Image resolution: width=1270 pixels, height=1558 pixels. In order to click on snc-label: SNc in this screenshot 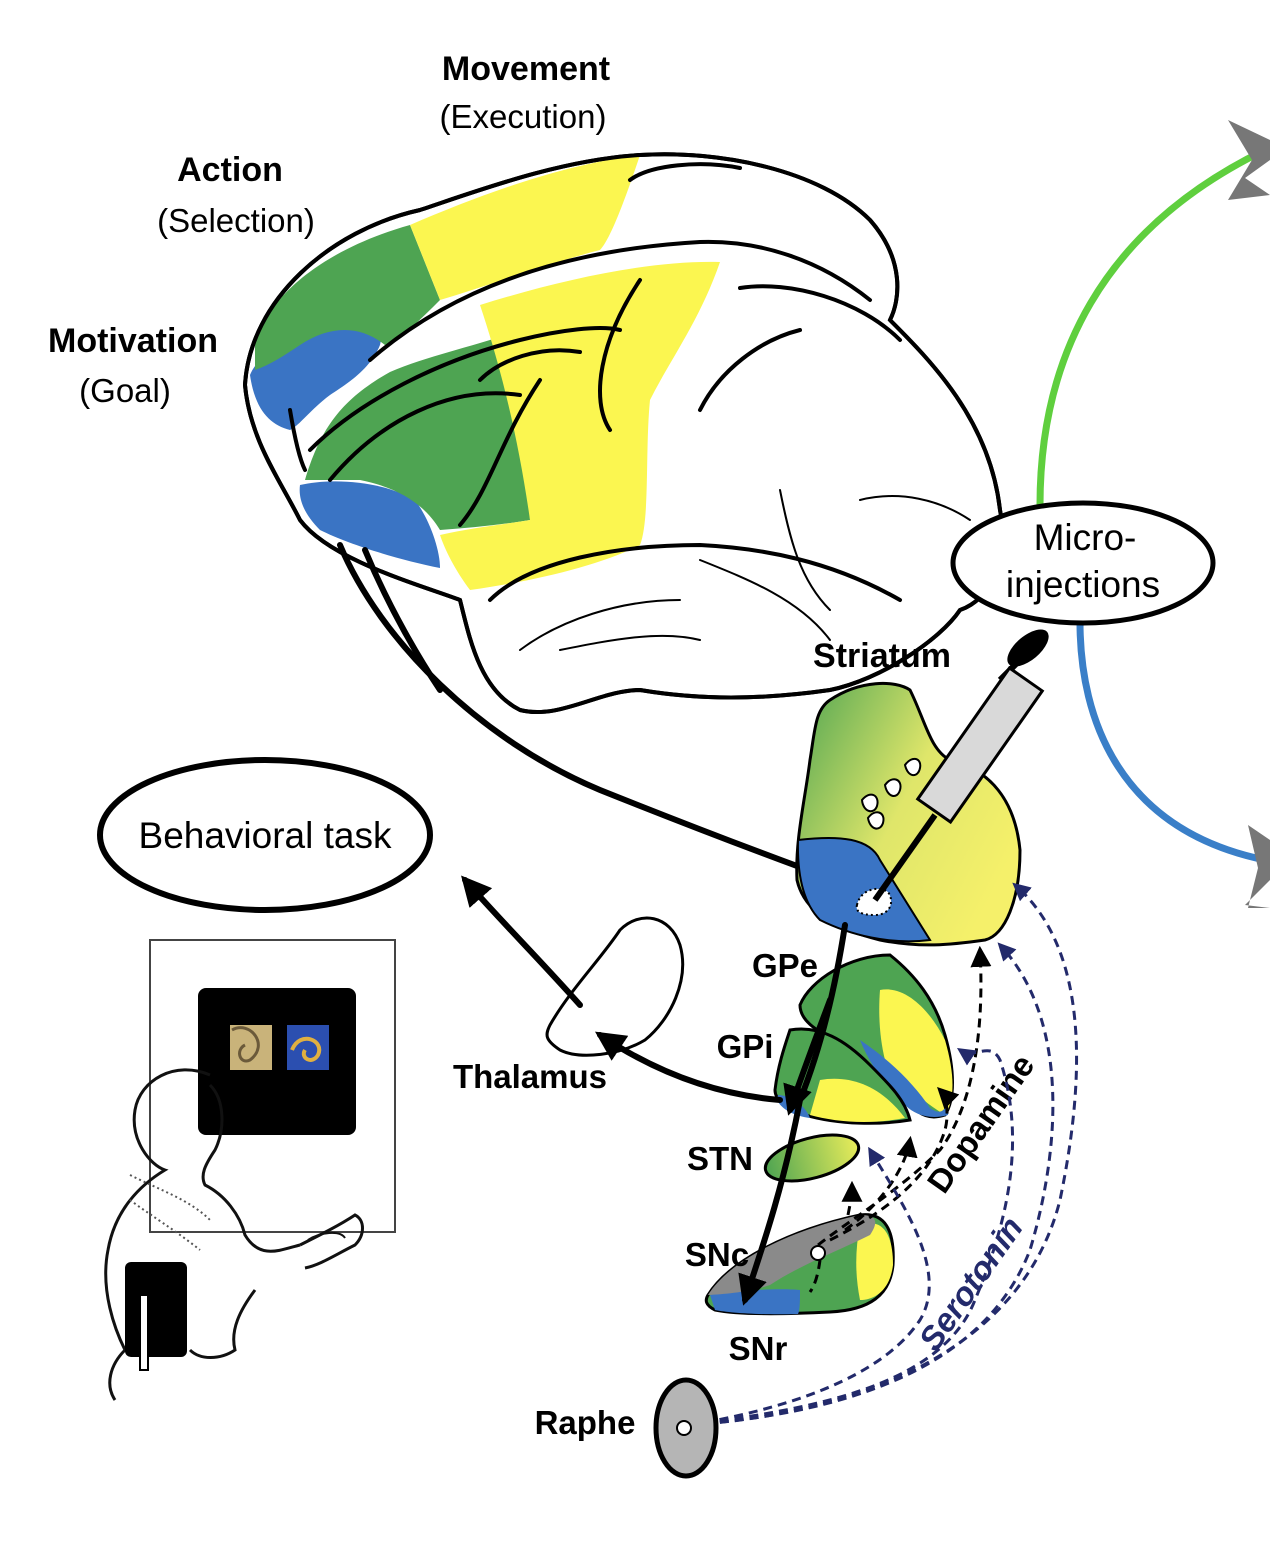, I will do `click(717, 1254)`.